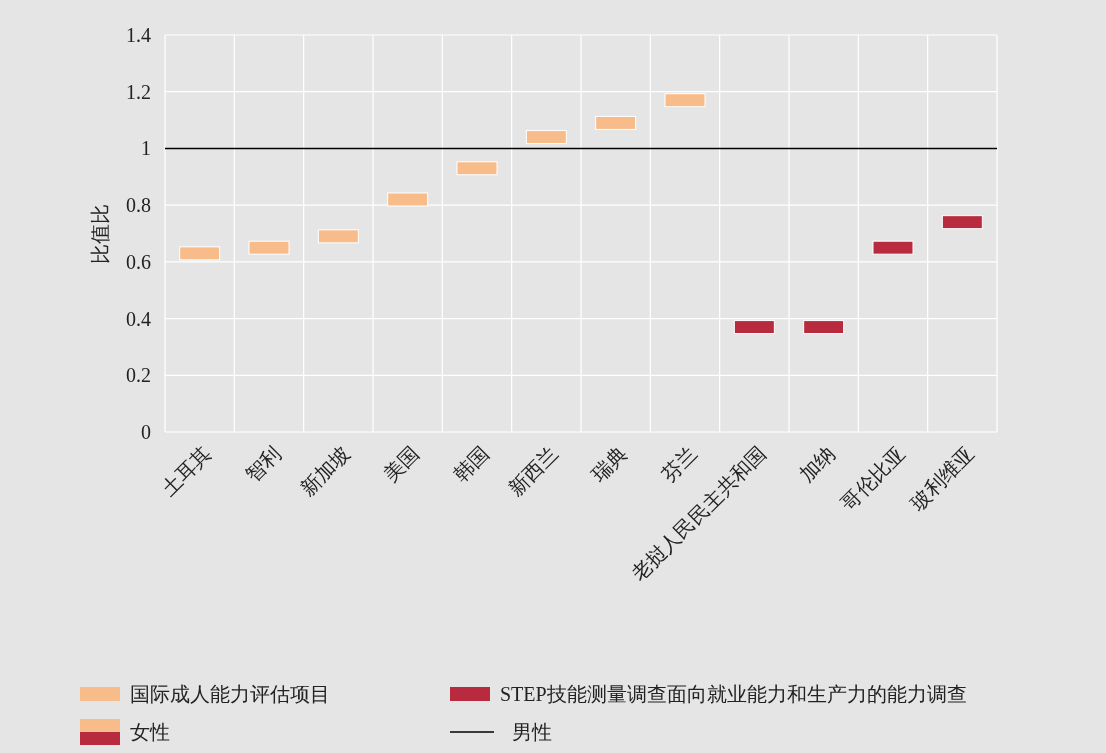 The image size is (1106, 753). What do you see at coordinates (138, 35) in the screenshot?
I see `y-tick-label: 1.4` at bounding box center [138, 35].